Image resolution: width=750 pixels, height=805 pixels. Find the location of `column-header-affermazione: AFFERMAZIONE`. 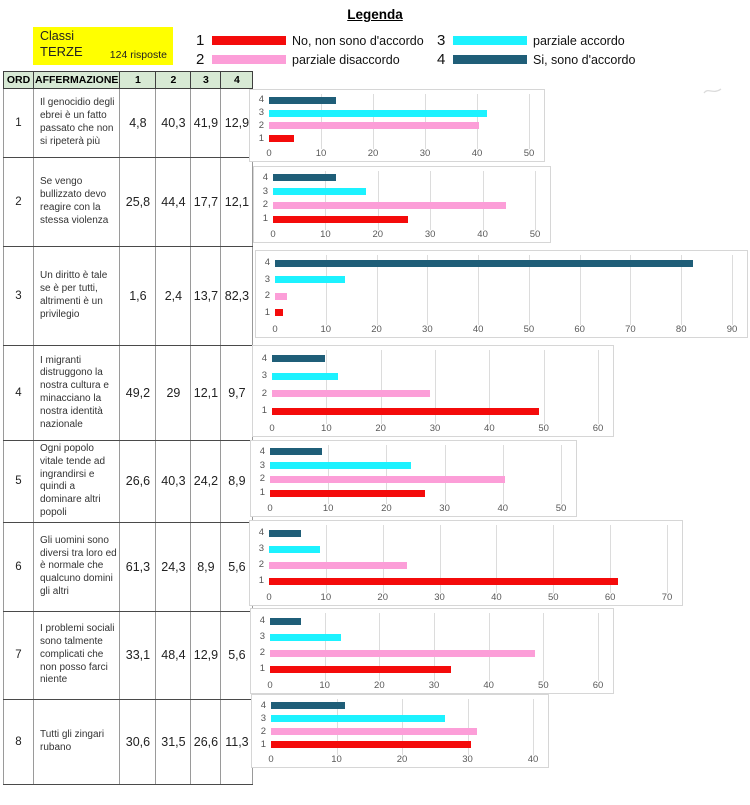

column-header-affermazione: AFFERMAZIONE is located at coordinates (76, 80).